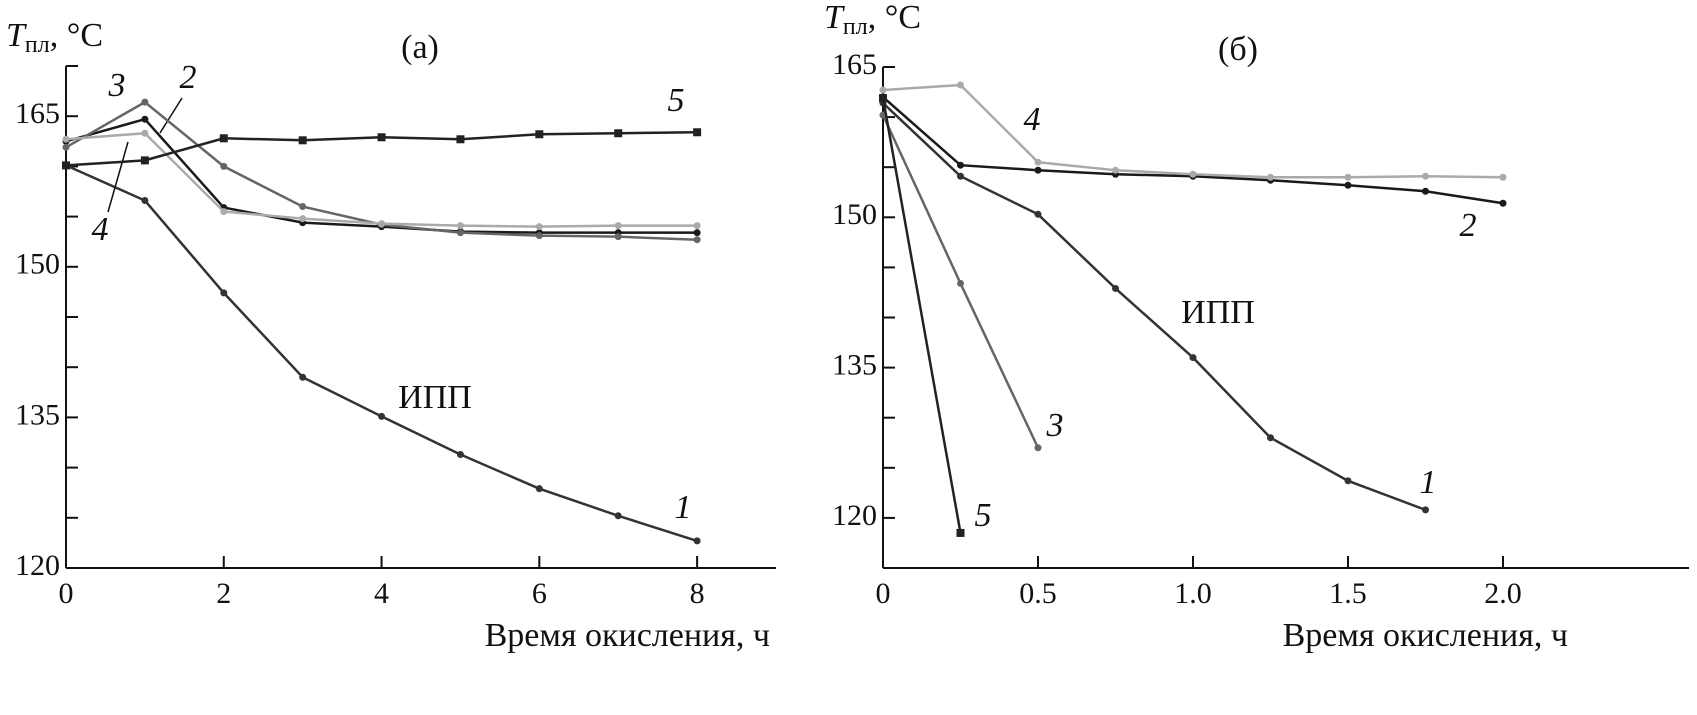  Describe the element at coordinates (1193, 593) in the screenshot. I see `x-tick-label: 1.0` at that location.